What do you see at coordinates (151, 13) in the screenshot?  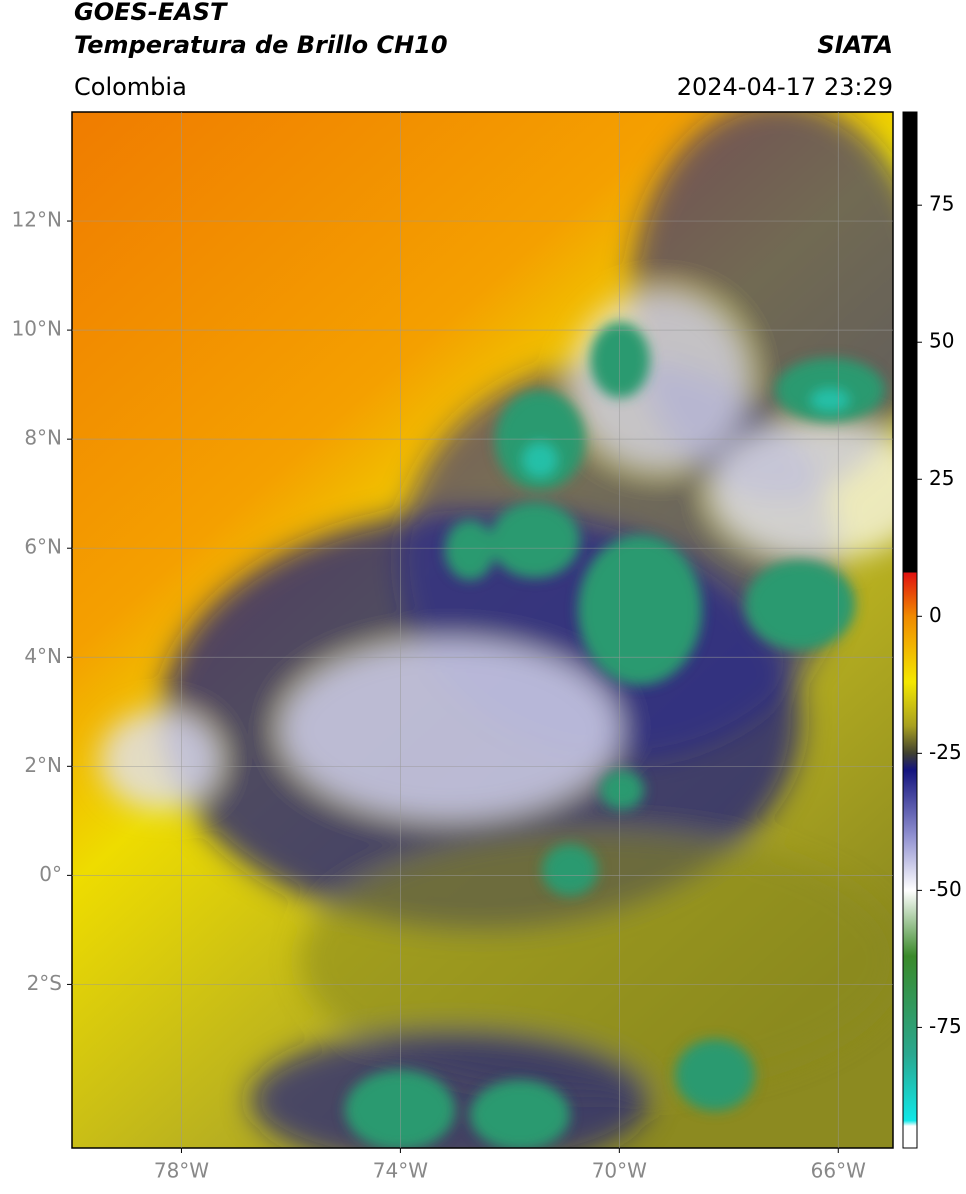 I see `title: GOES-EAST` at bounding box center [151, 13].